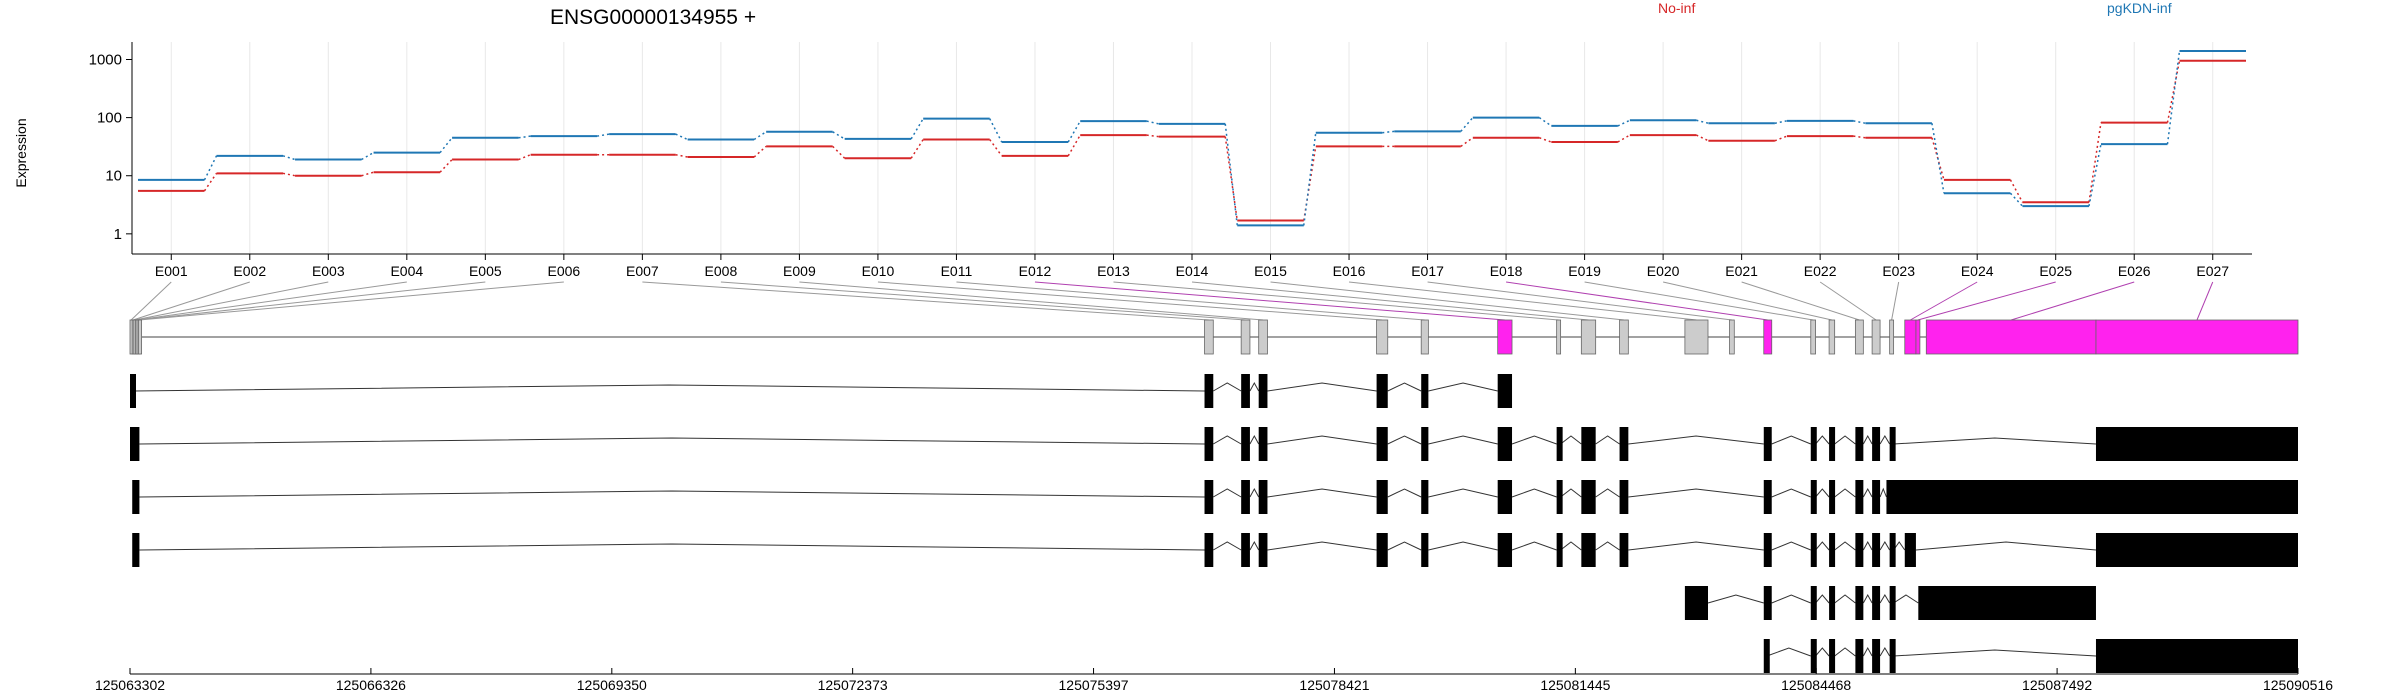 Image resolution: width=2400 pixels, height=700 pixels. What do you see at coordinates (1918, 337) in the screenshot?
I see `exon-box-e025` at bounding box center [1918, 337].